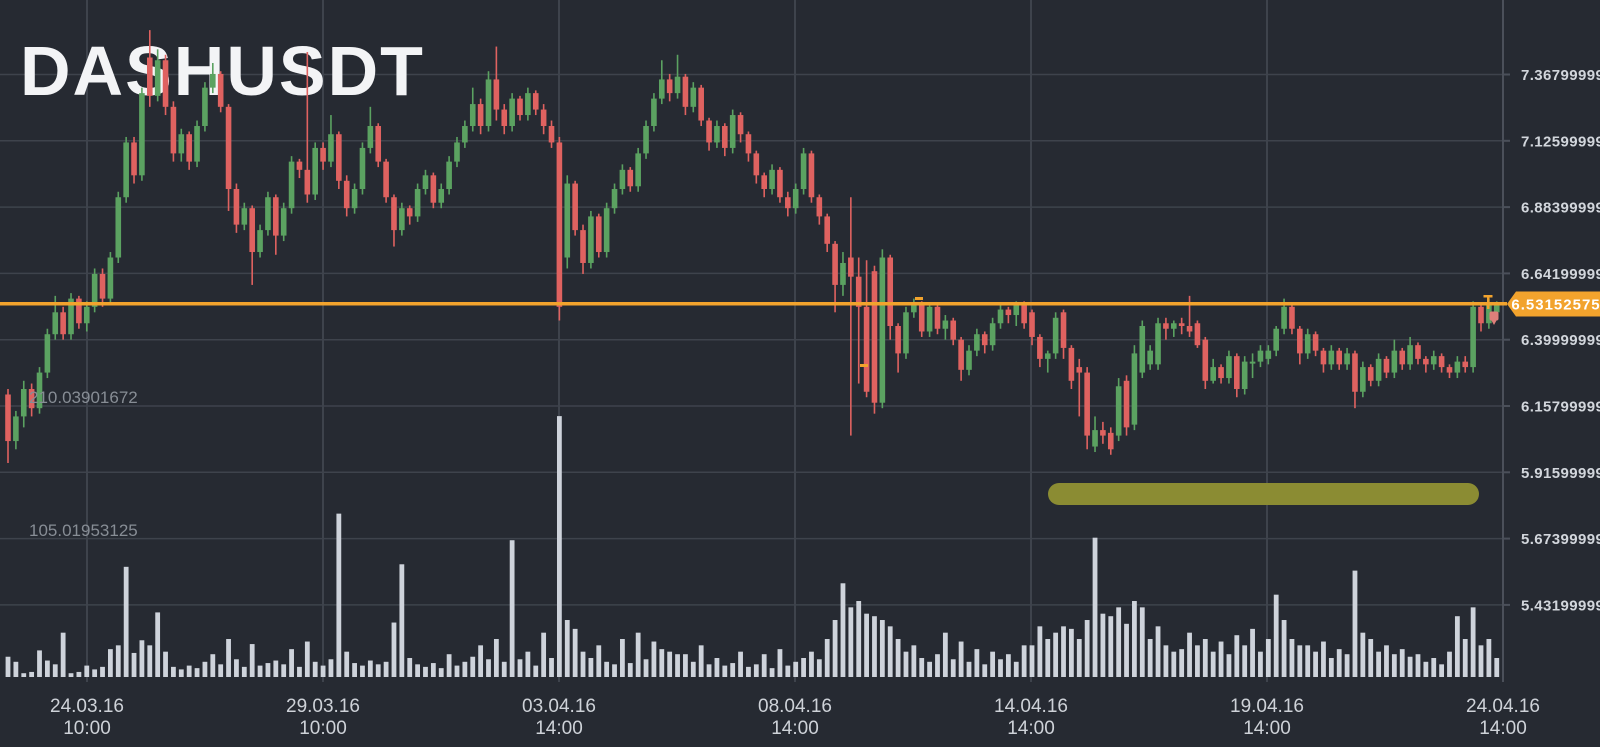 The width and height of the screenshot is (1600, 747). Describe the element at coordinates (1555, 305) in the screenshot. I see `price-tag-label: 6.53152575` at that location.